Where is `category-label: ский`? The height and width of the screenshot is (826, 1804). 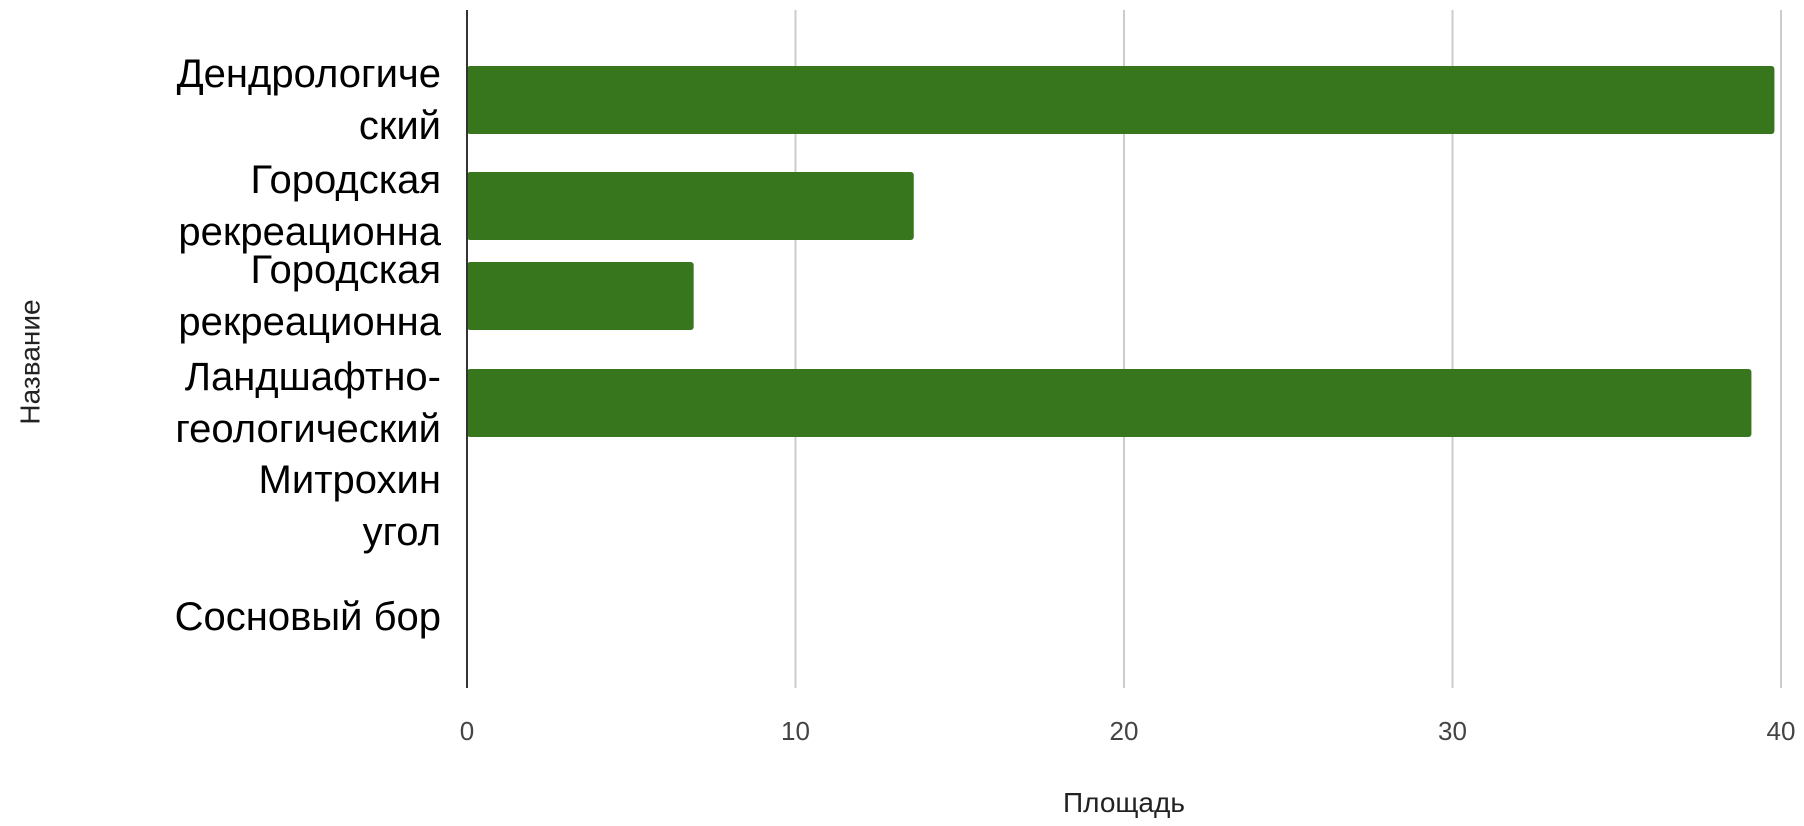
category-label: ский is located at coordinates (400, 126).